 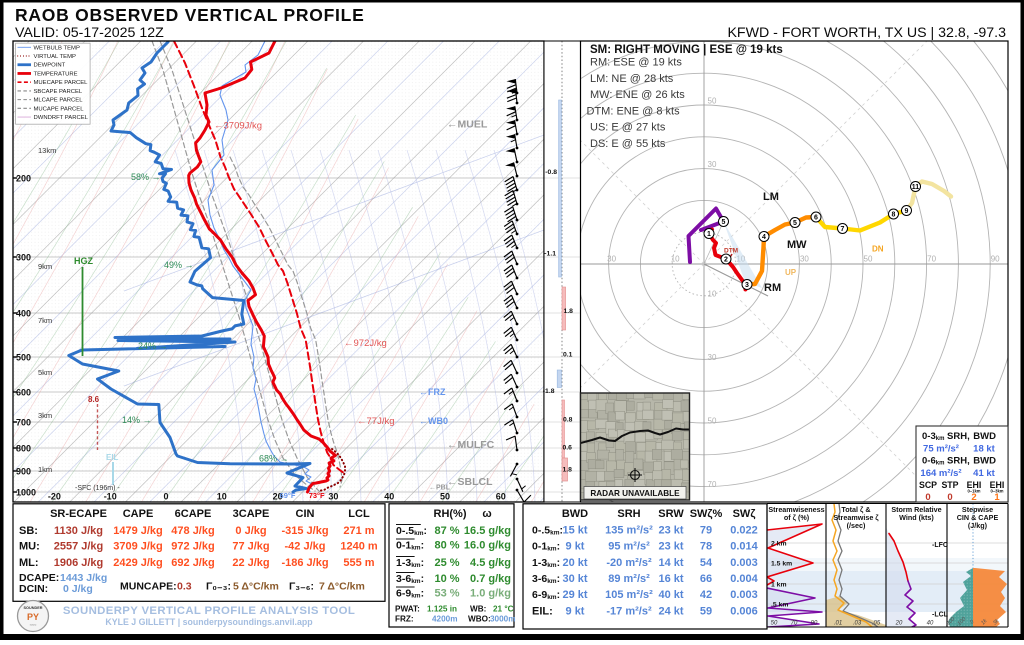 I want to click on svg-text: 14 kt, so click(x=670, y=563).